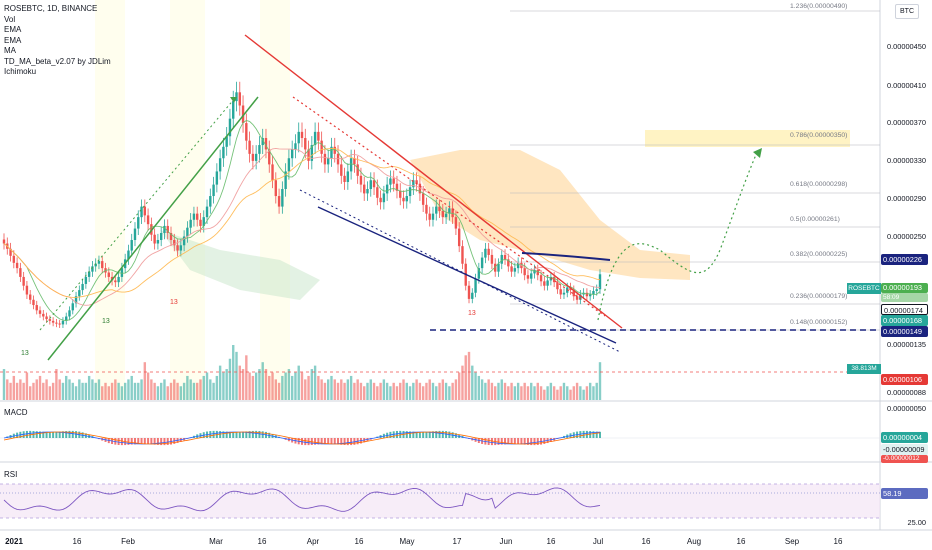 The width and height of the screenshot is (932, 550). Describe the element at coordinates (20, 71) in the screenshot. I see `legend-ichimoku: Ichimoku` at that location.